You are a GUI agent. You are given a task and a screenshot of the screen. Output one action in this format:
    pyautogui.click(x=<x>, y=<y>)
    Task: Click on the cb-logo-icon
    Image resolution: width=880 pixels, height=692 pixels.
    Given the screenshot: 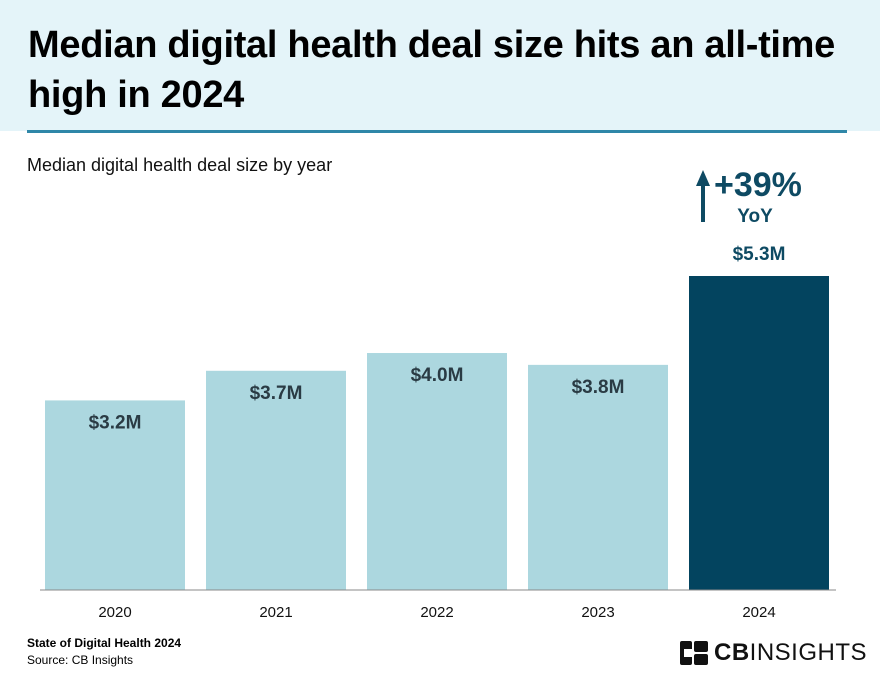 What is the action you would take?
    pyautogui.click(x=694, y=653)
    